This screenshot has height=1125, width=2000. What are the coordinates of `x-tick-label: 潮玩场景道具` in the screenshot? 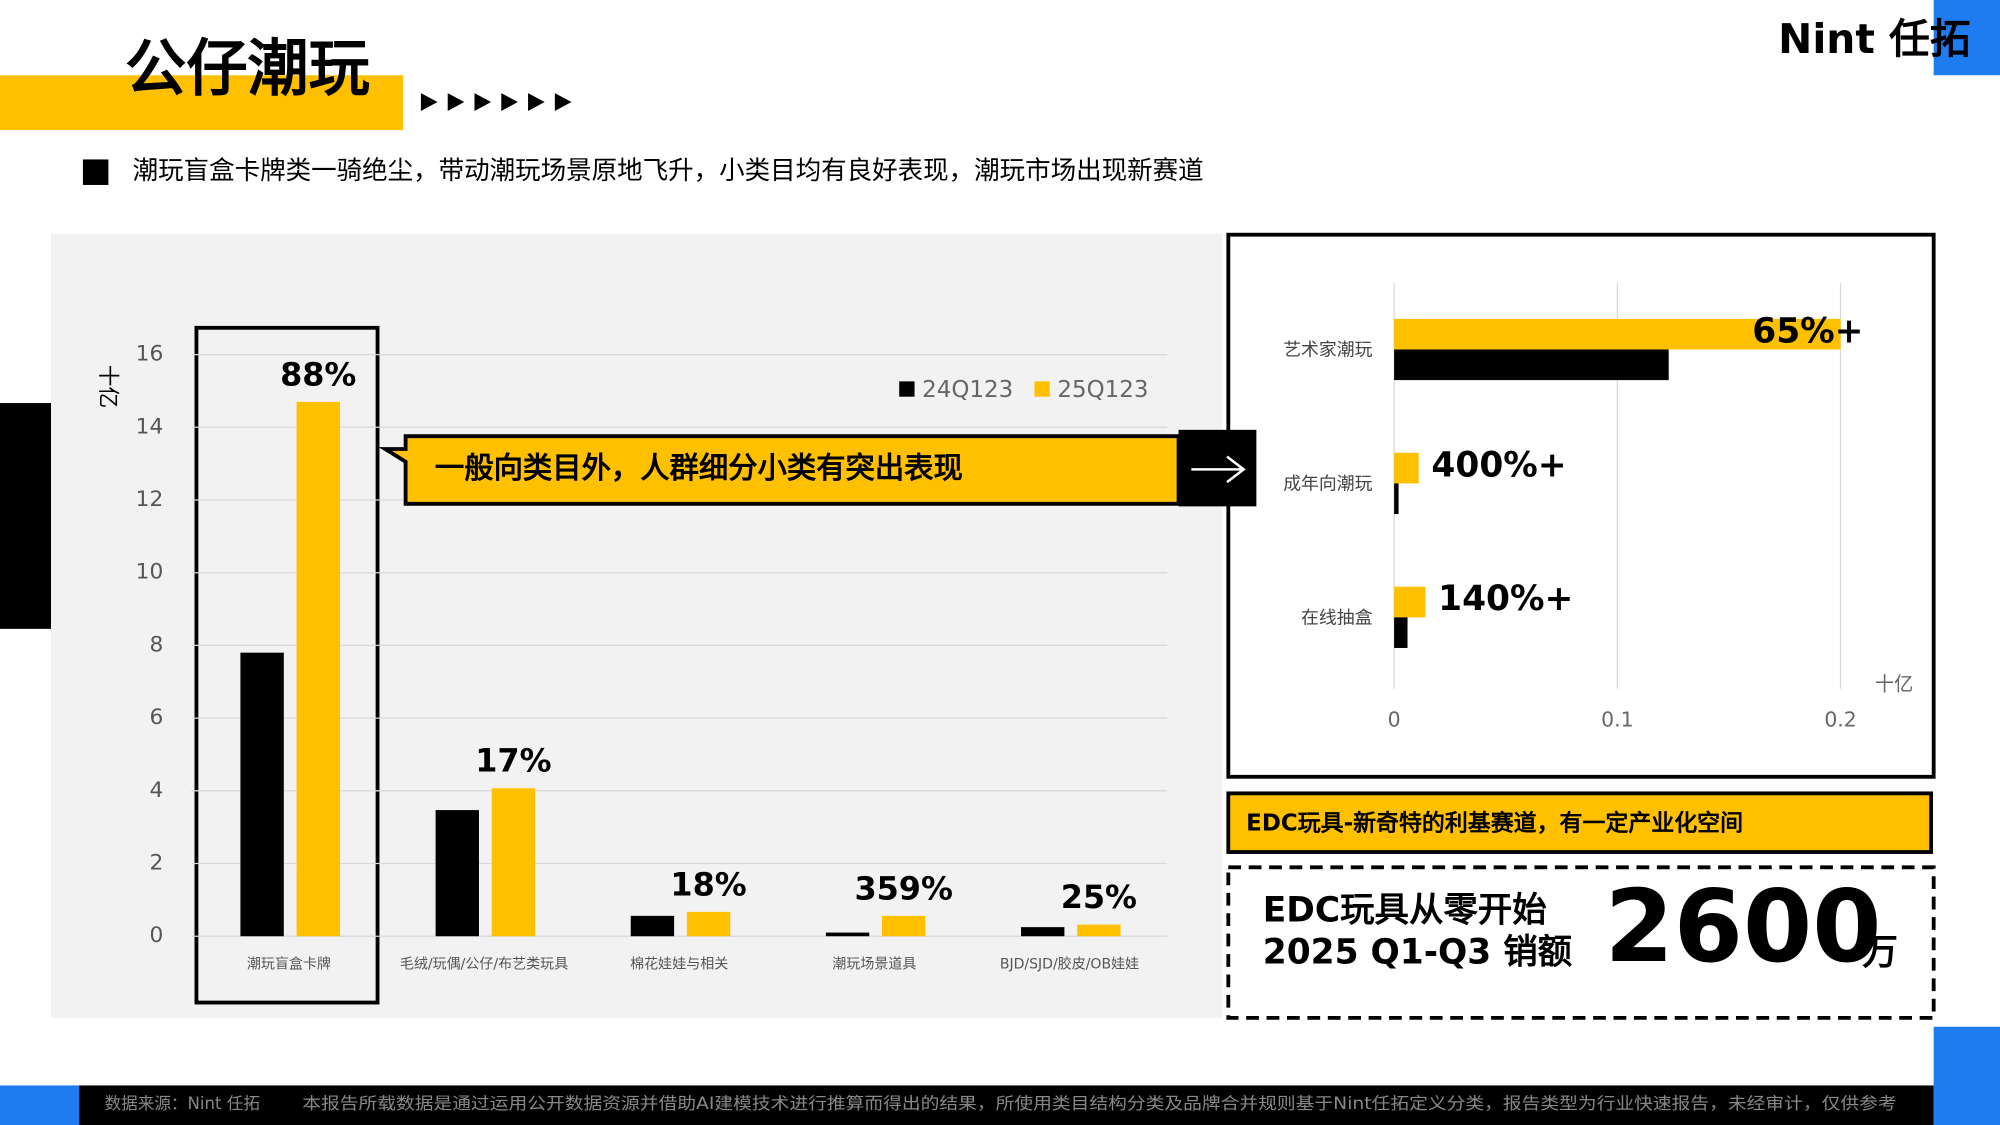 It's located at (874, 964).